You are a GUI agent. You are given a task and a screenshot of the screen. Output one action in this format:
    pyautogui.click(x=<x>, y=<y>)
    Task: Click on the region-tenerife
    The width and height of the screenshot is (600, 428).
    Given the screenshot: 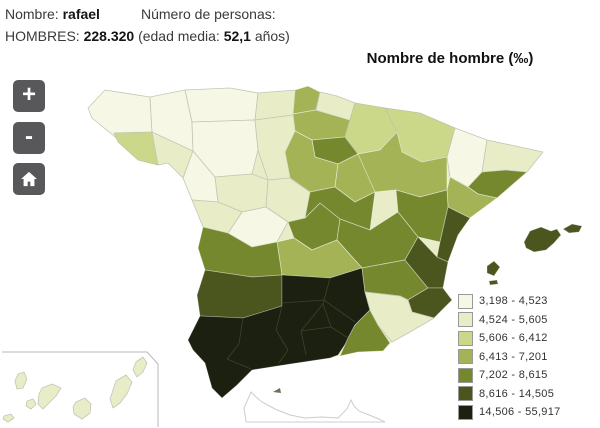 What is the action you would take?
    pyautogui.click(x=49, y=396)
    